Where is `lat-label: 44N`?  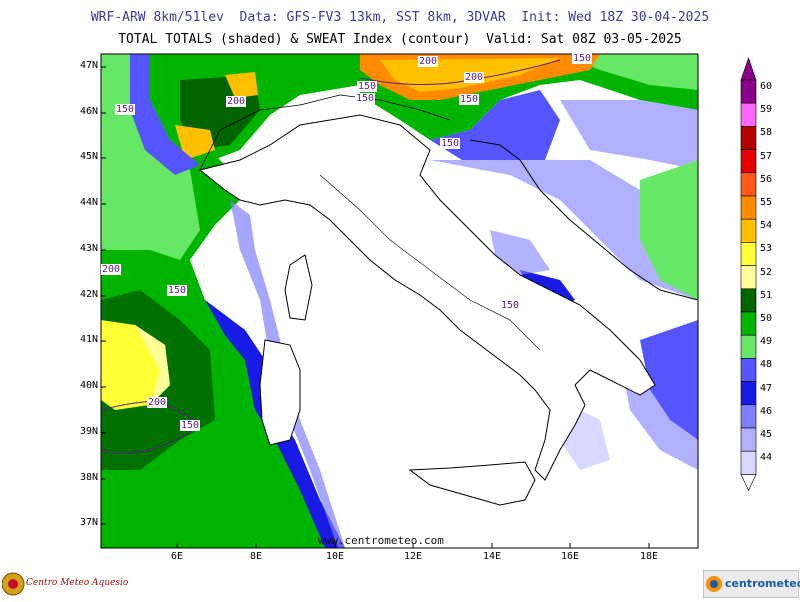 lat-label: 44N is located at coordinates (88, 202).